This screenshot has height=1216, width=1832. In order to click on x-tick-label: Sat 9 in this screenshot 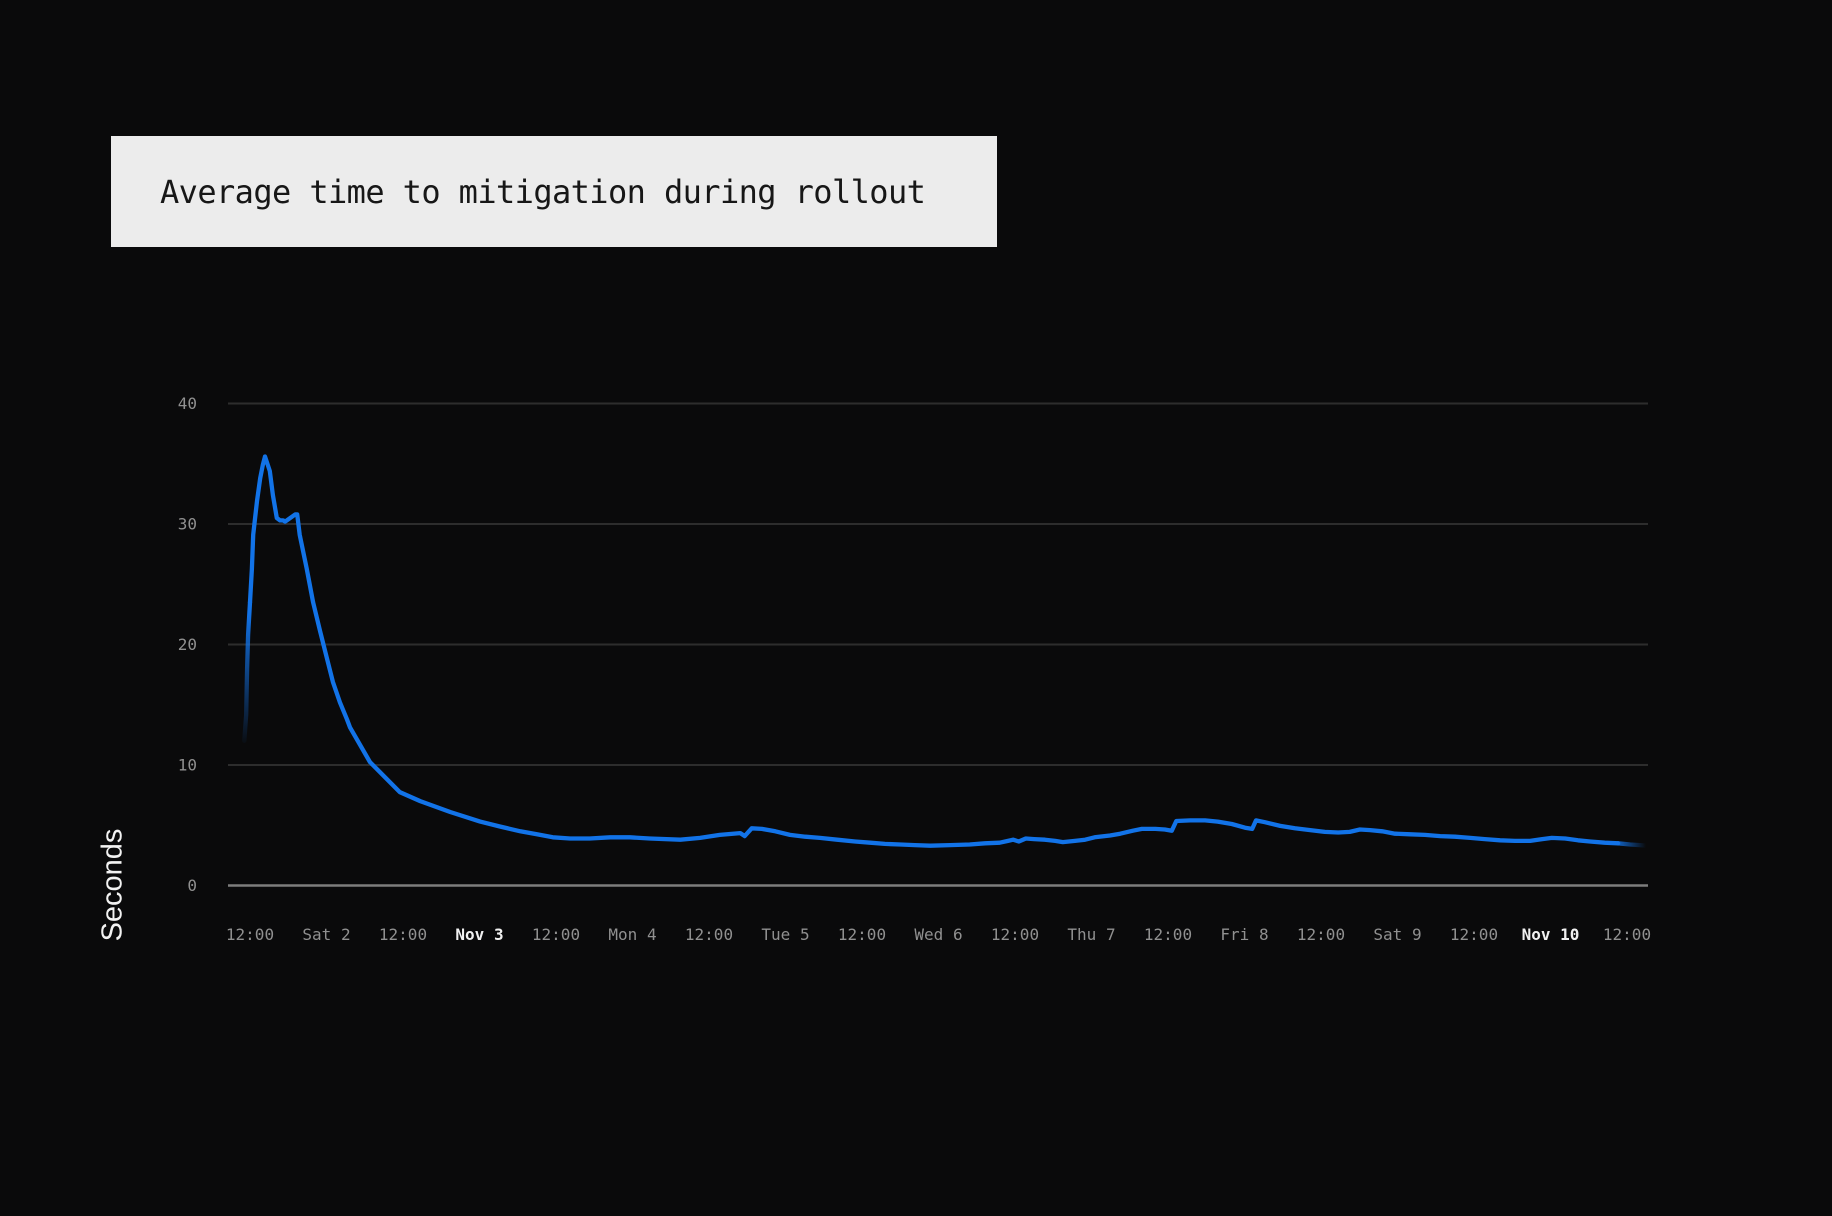, I will do `click(1397, 934)`.